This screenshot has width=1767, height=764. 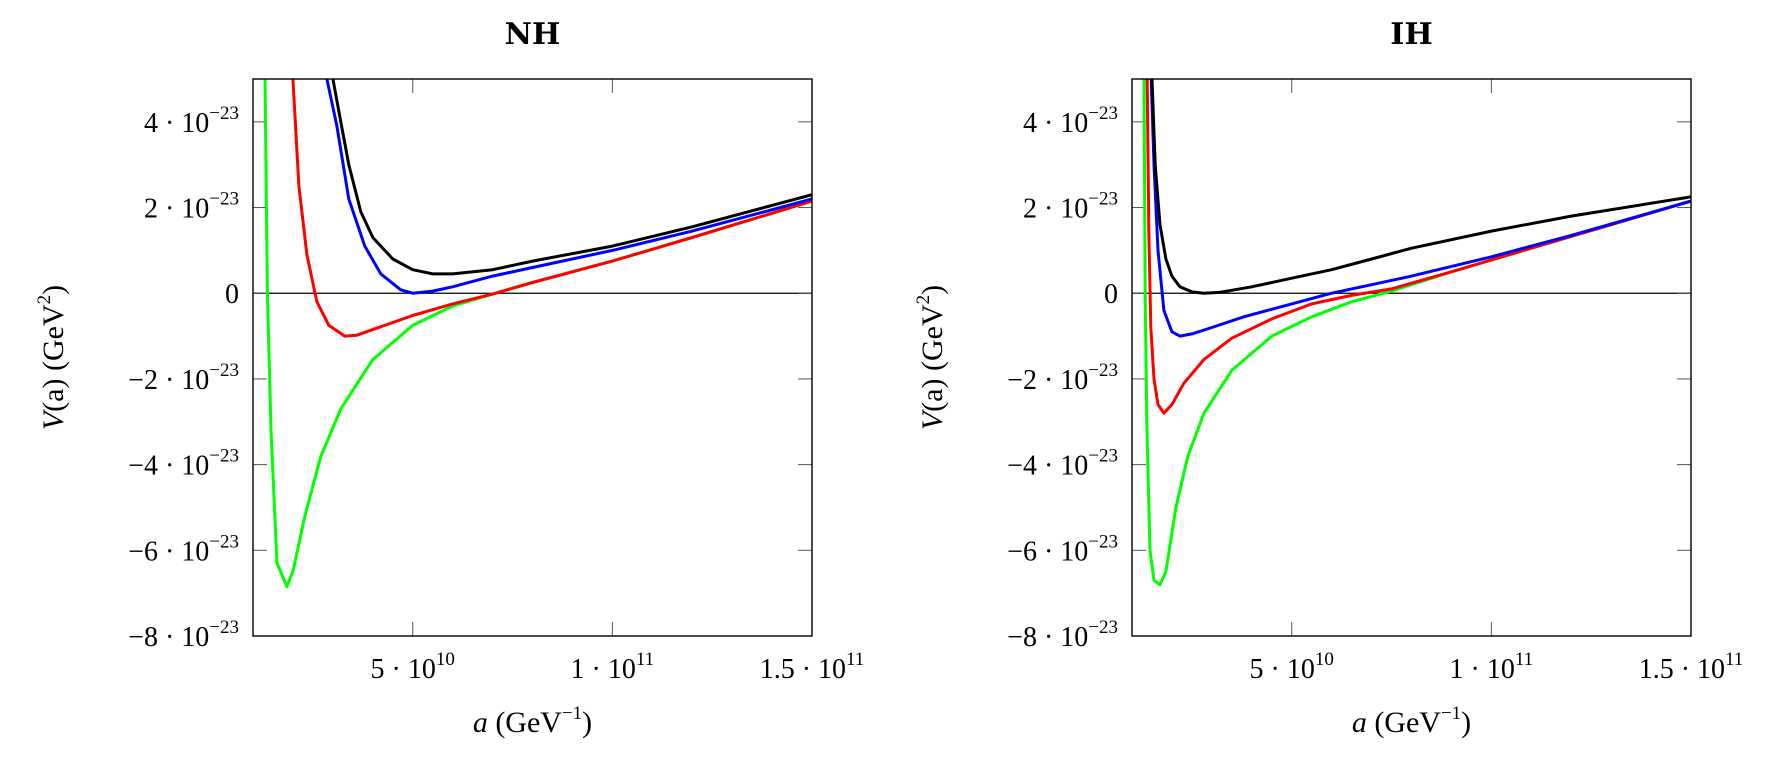 I want to click on chart-title: IH, so click(x=1411, y=34).